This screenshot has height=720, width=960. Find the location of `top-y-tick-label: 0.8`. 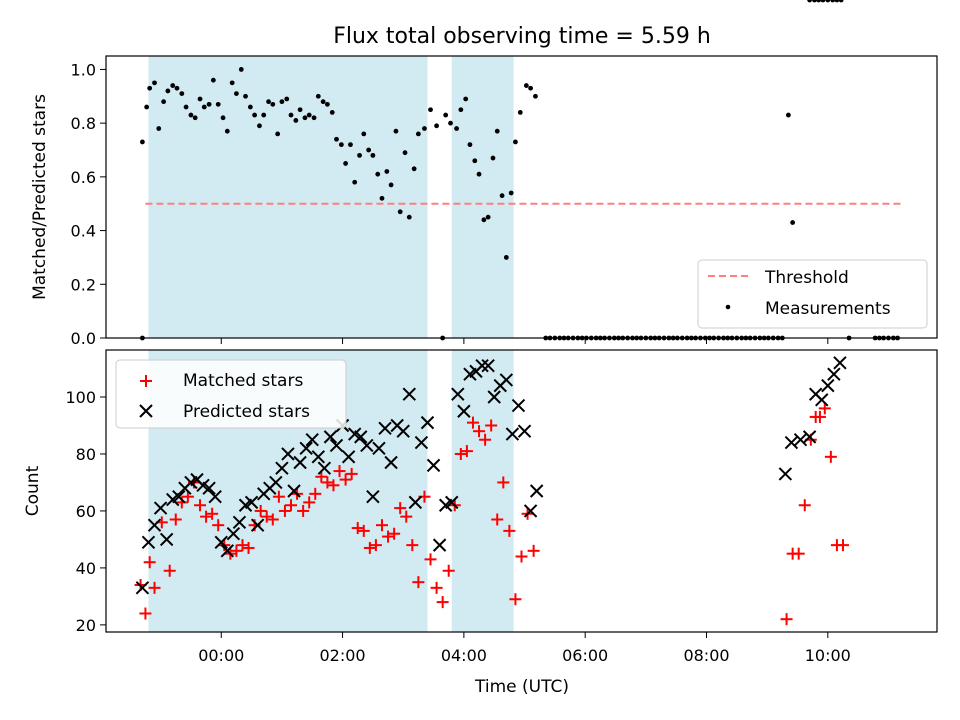

top-y-tick-label: 0.8 is located at coordinates (83, 123).